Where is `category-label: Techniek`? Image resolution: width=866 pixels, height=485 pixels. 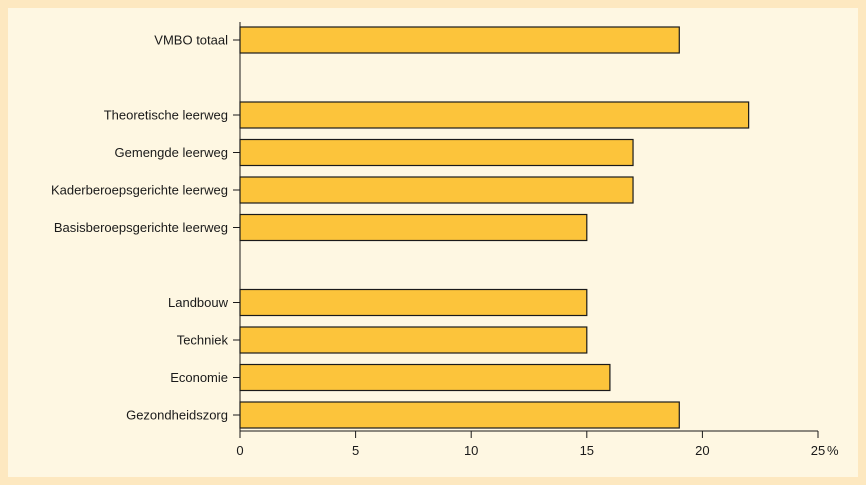
category-label: Techniek is located at coordinates (203, 340).